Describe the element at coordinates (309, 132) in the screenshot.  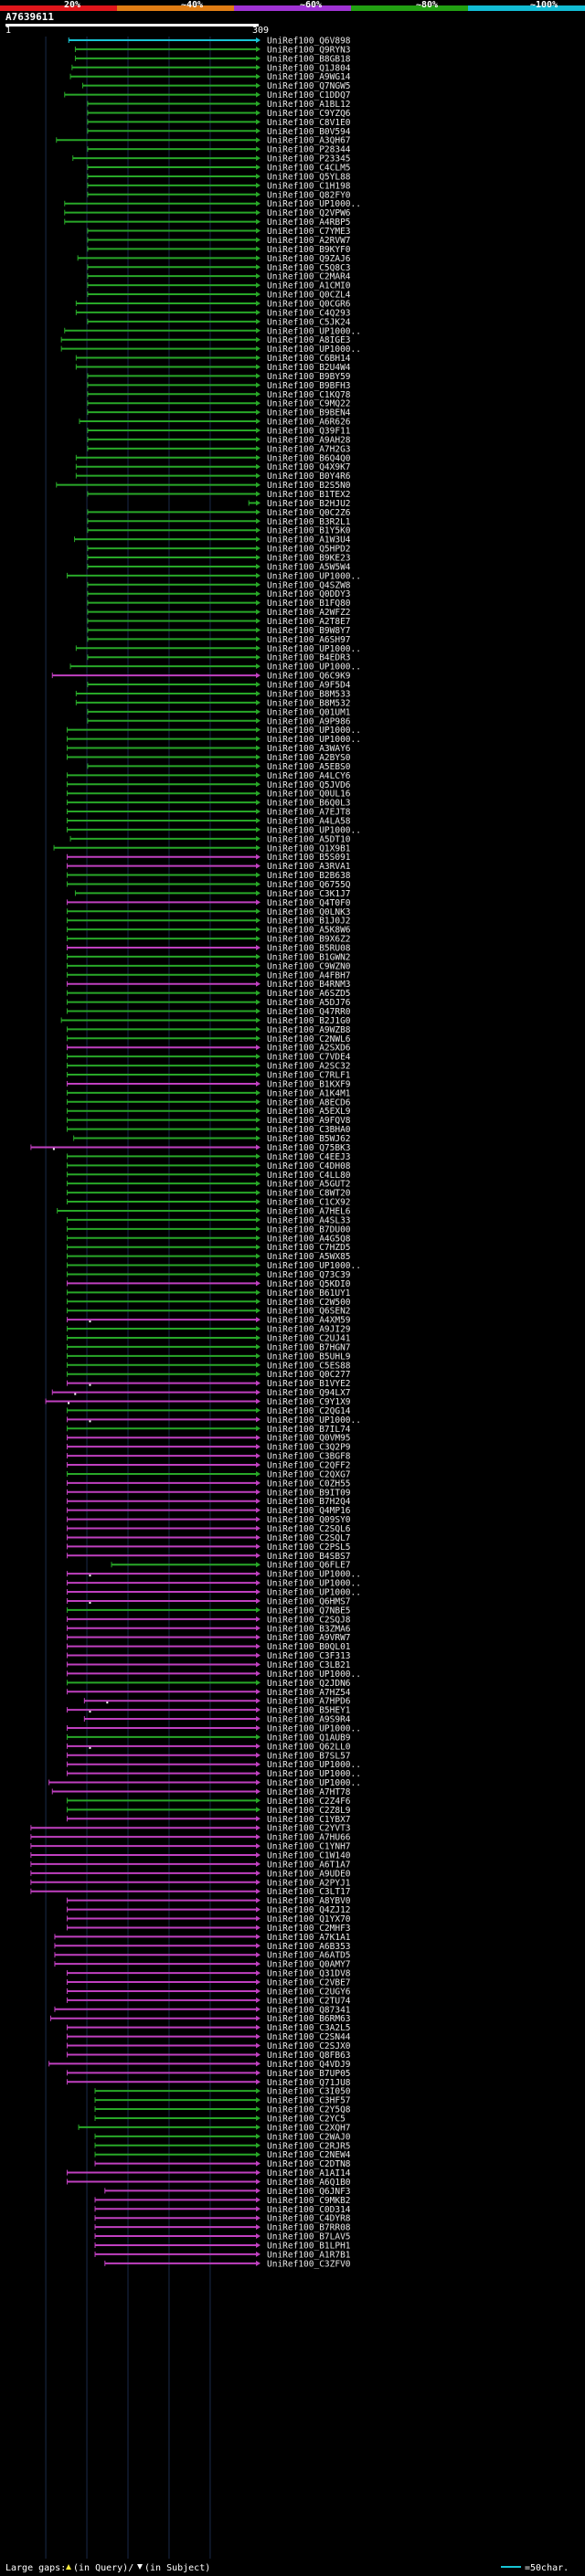
I see `hit-label: UniRef100_B0V594` at that location.